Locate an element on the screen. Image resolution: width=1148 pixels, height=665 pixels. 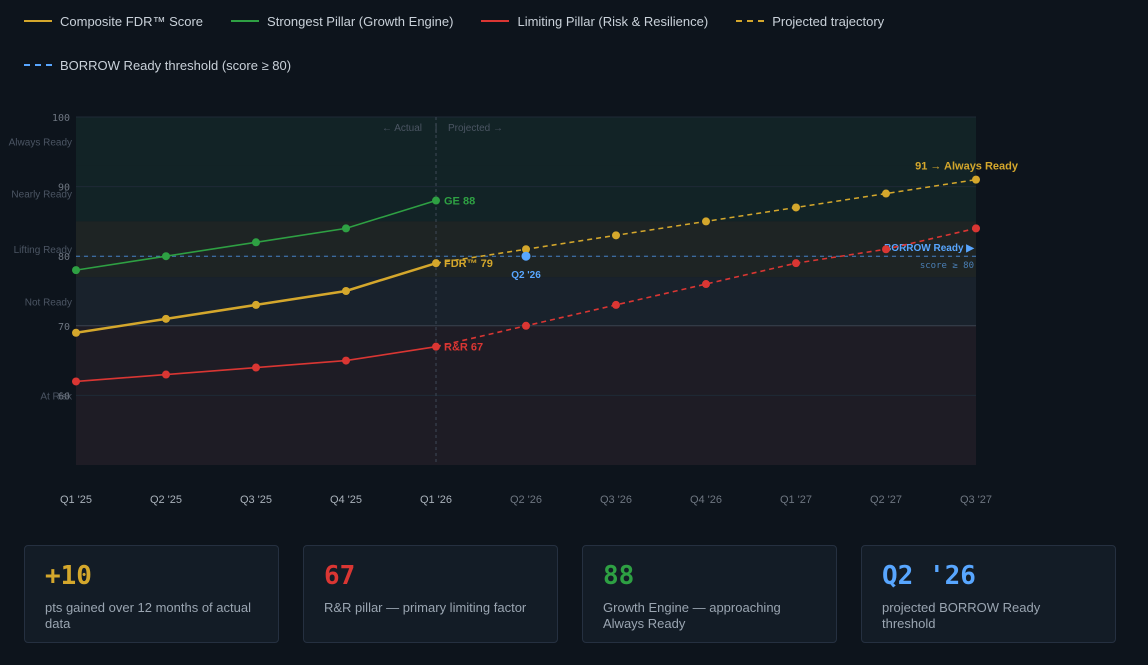
band-always-ready is located at coordinates (526, 141).